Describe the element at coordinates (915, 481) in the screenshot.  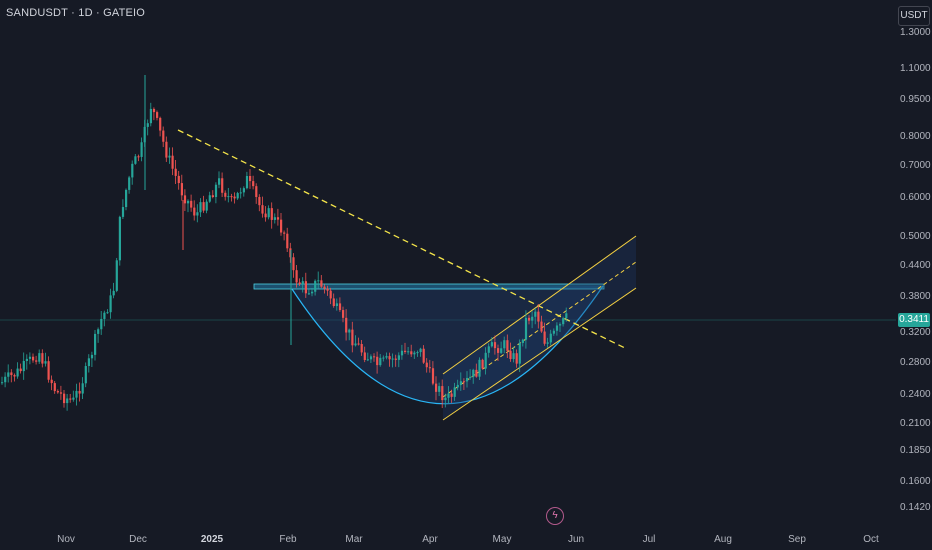
I see `price-axis-label: 0.1600` at that location.